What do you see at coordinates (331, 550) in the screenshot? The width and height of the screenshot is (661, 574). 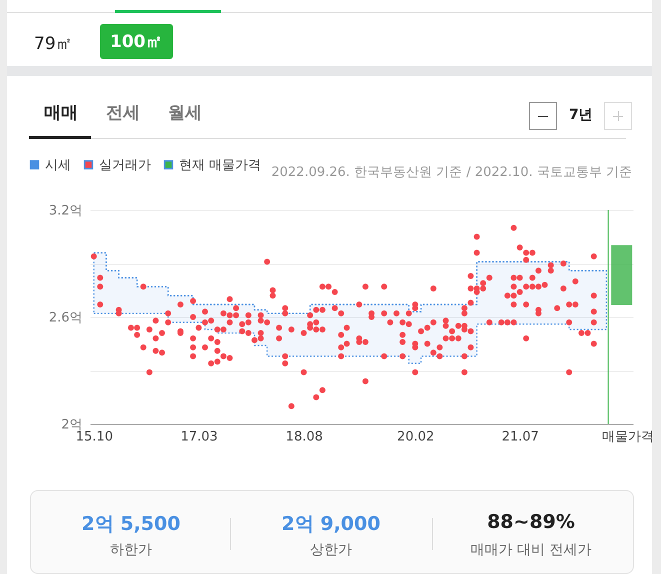 I see `text: 상한가` at bounding box center [331, 550].